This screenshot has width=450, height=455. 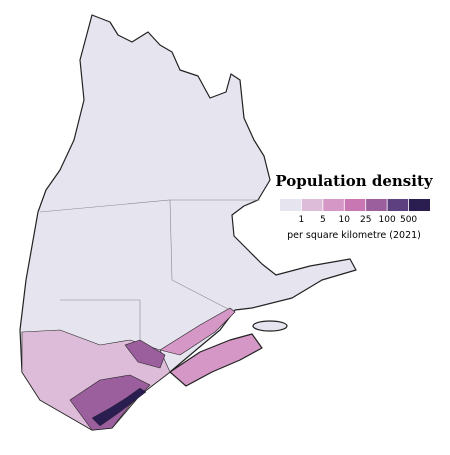 What do you see at coordinates (216, 360) in the screenshot?
I see `gaspe-peninsula` at bounding box center [216, 360].